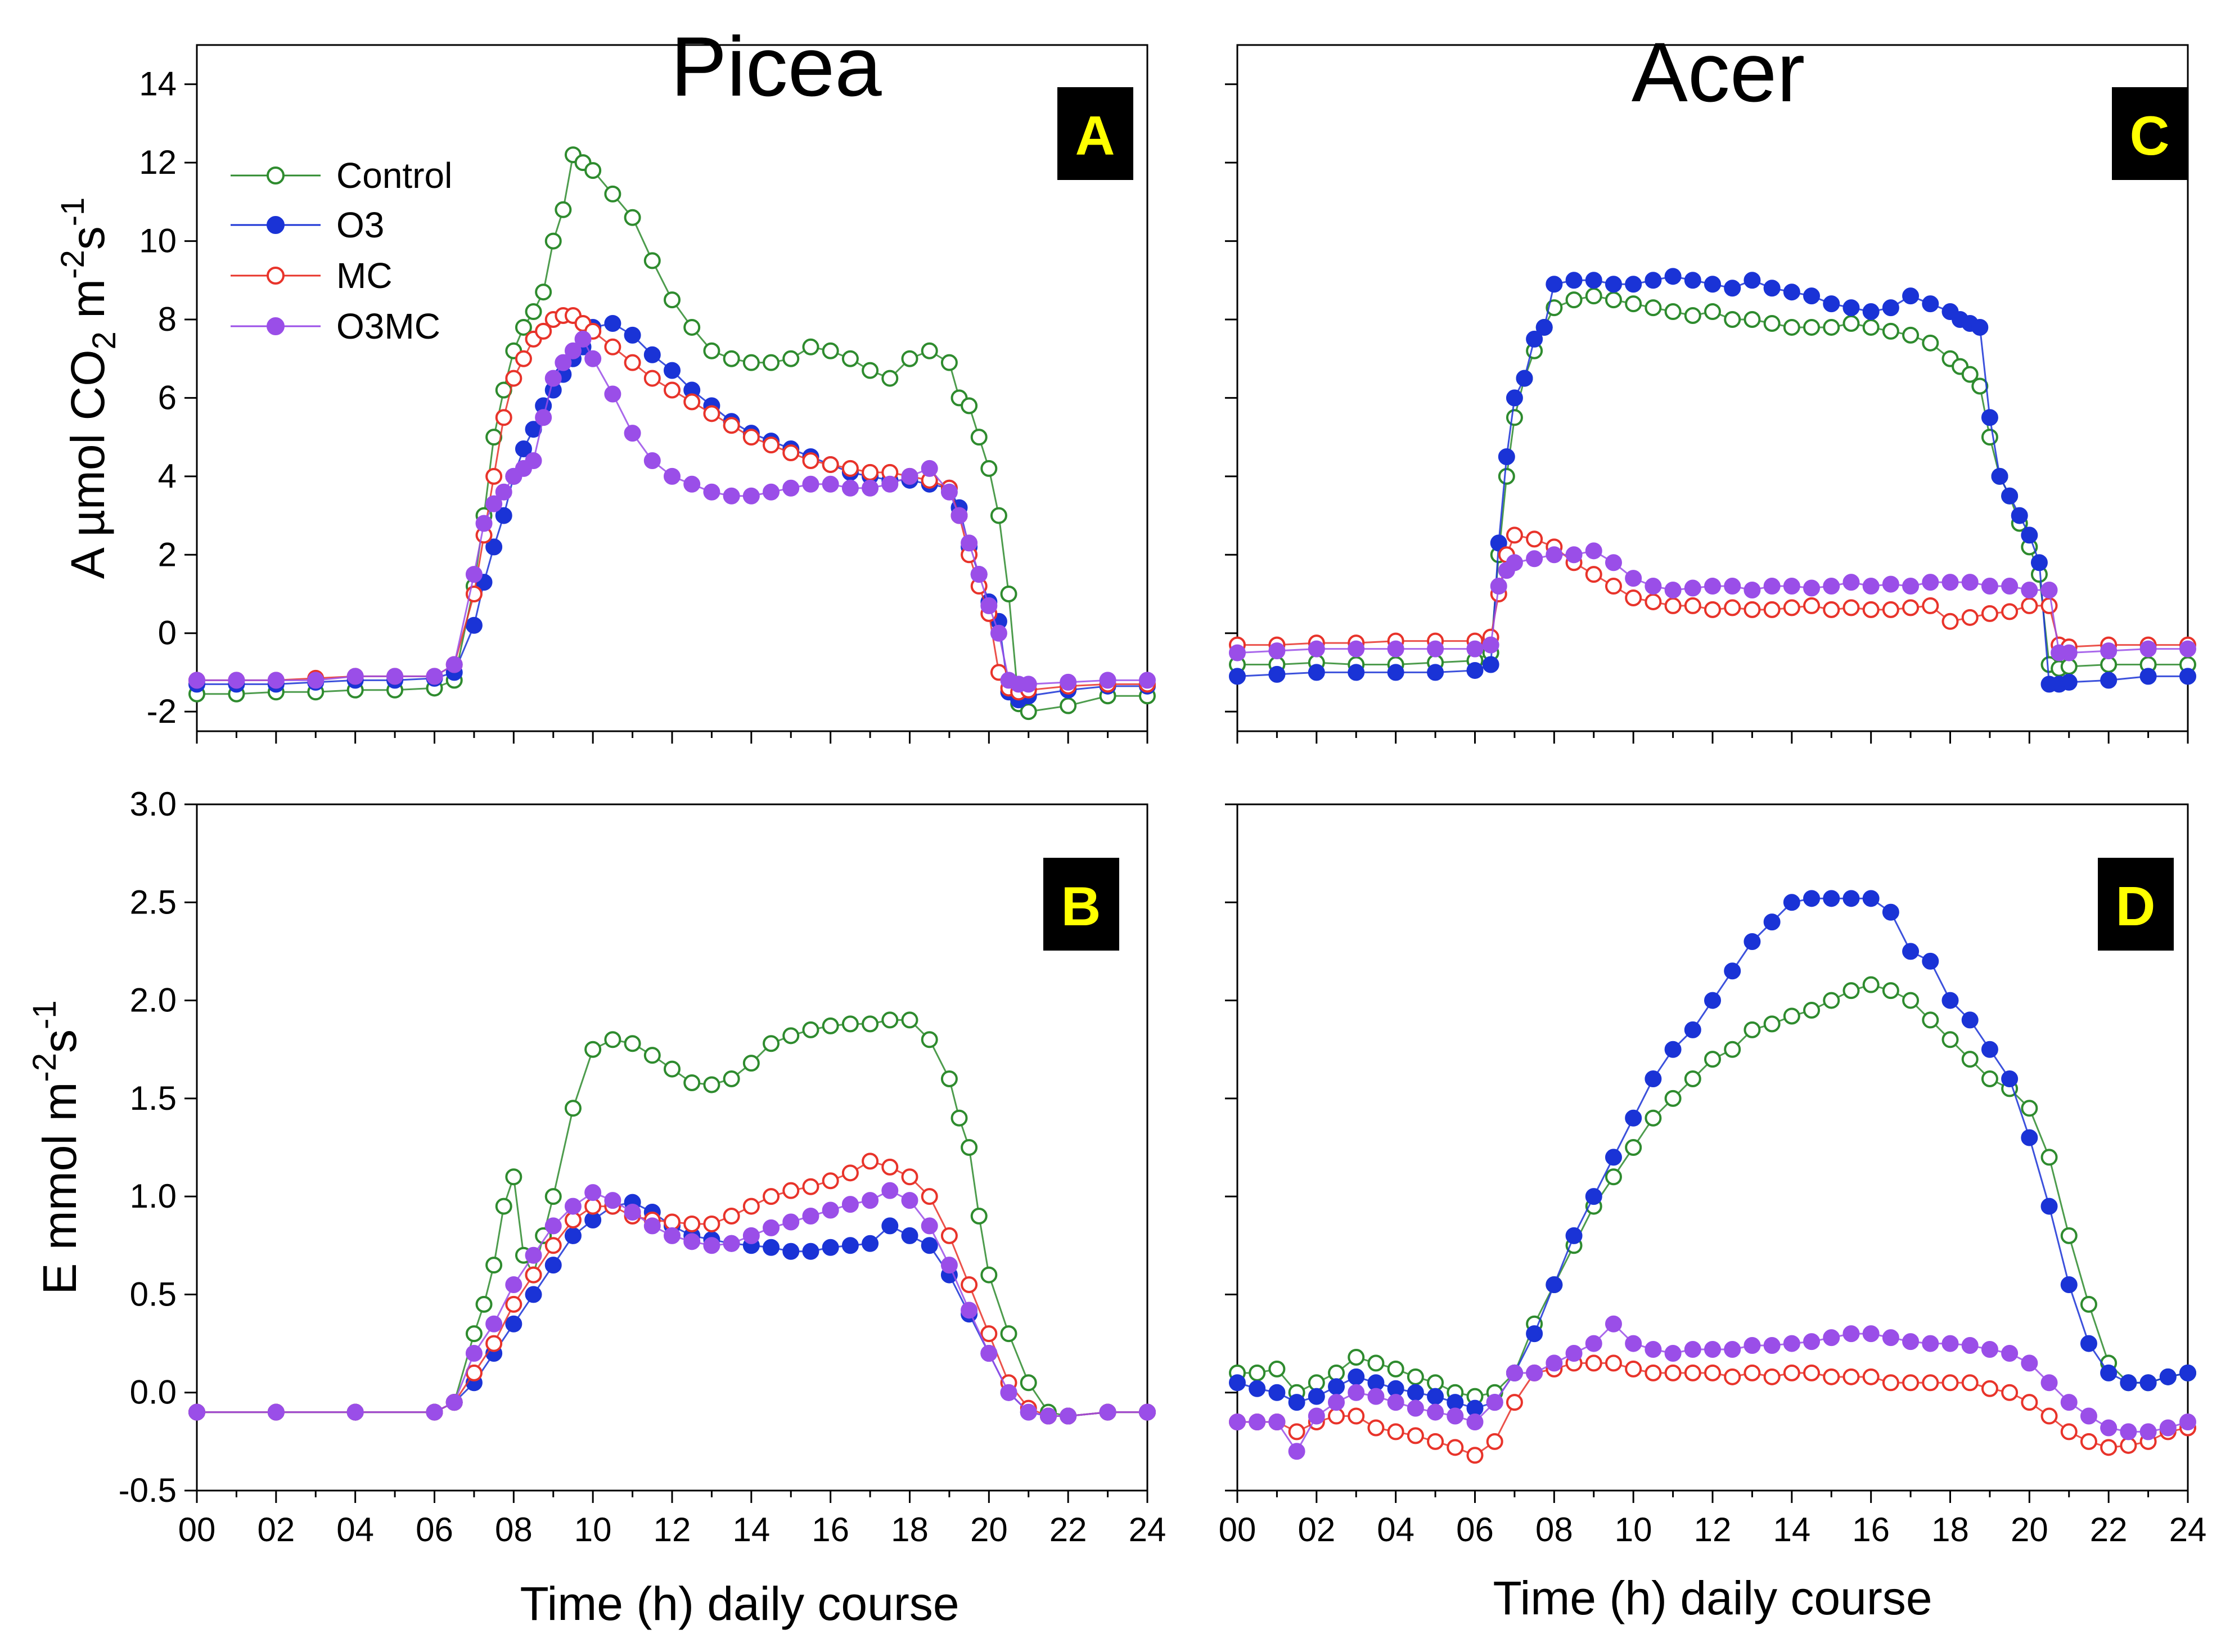 The height and width of the screenshot is (1652, 2230). Describe the element at coordinates (158, 162) in the screenshot. I see `panel-a-ytick-label: 12` at that location.